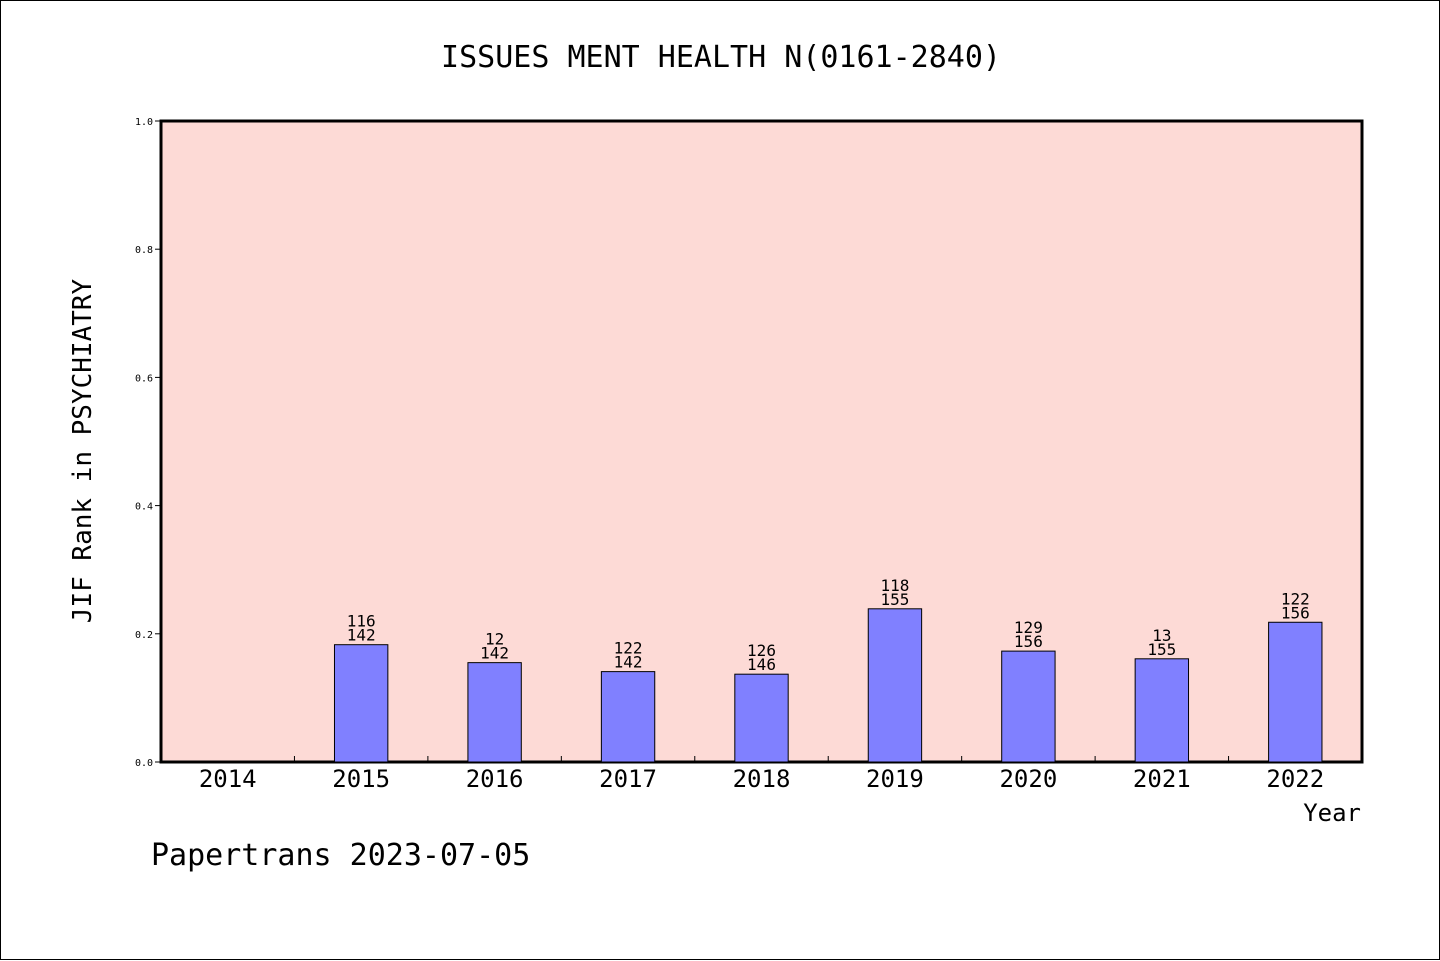 Image resolution: width=1440 pixels, height=961 pixels. What do you see at coordinates (1162, 710) in the screenshot?
I see `bar-2021` at bounding box center [1162, 710].